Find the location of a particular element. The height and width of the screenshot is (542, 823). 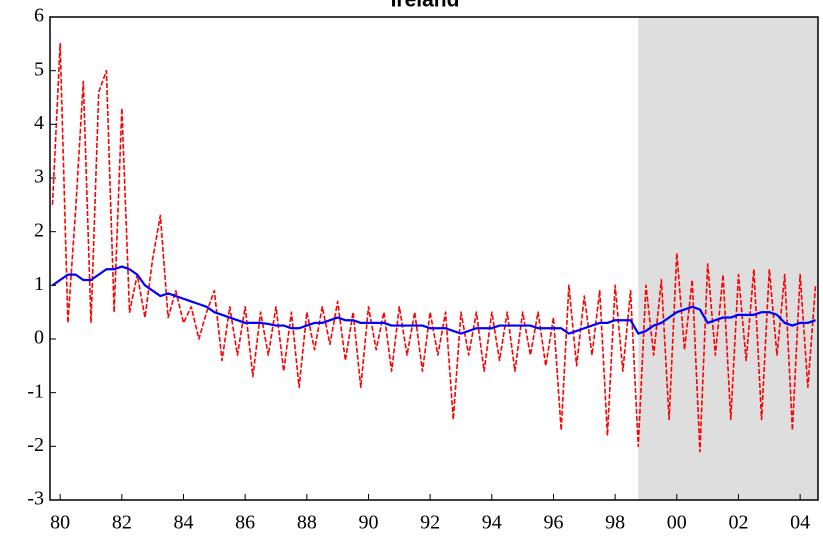

y-tick-label: 2 is located at coordinates (39, 230).